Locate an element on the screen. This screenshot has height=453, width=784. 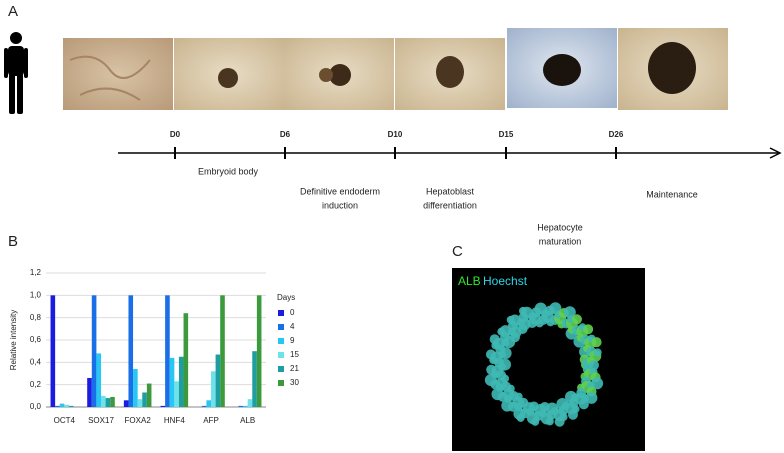
legend-label: 15 is located at coordinates (294, 354).